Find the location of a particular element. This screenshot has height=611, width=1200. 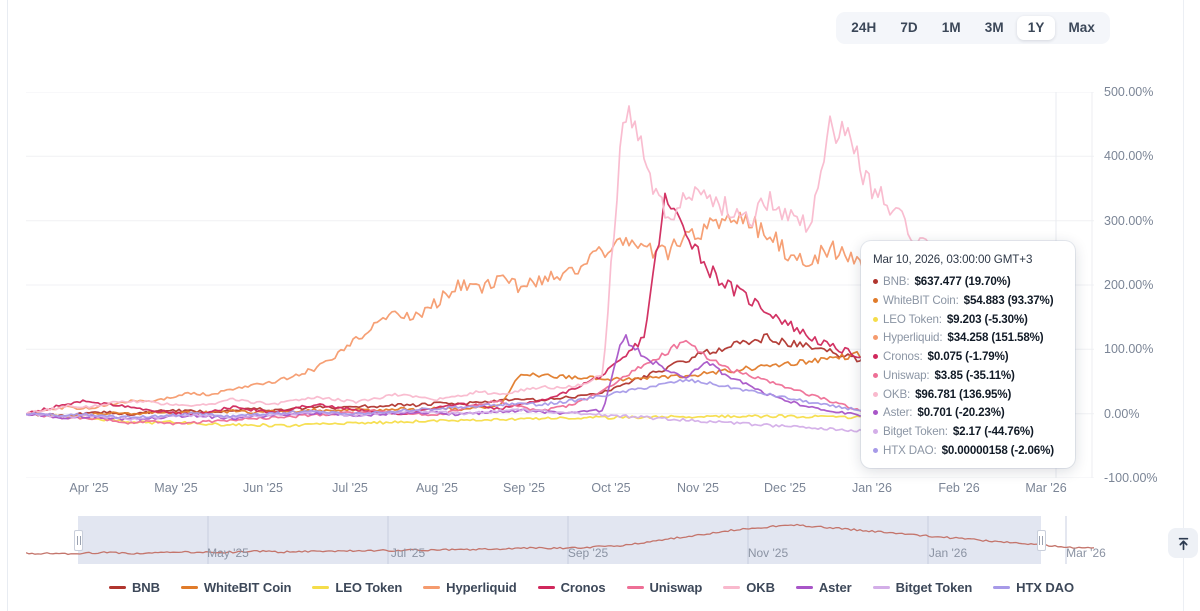

tooltip-series-value: $34.258 (151.58%) is located at coordinates (995, 338).